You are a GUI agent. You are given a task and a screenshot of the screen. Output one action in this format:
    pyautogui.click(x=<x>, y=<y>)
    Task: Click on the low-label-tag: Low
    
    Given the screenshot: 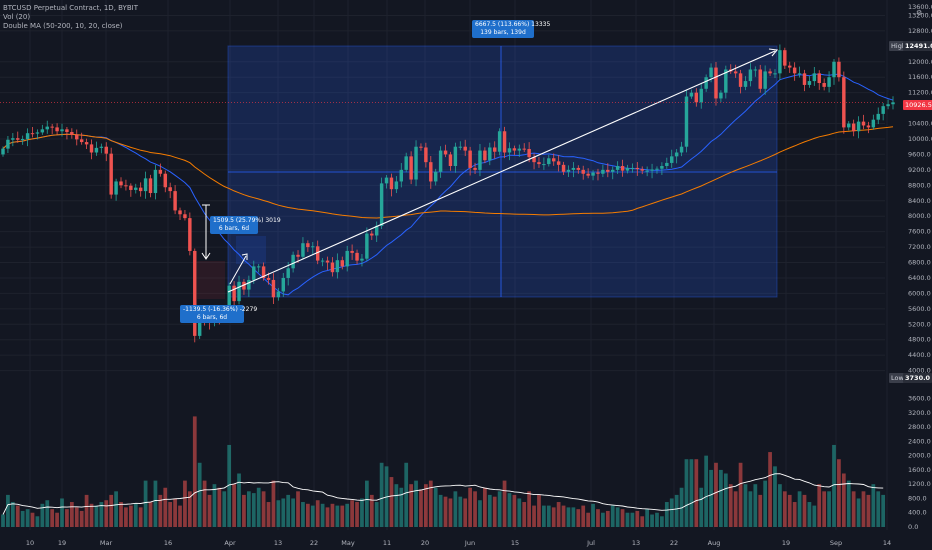 What is the action you would take?
    pyautogui.click(x=897, y=378)
    